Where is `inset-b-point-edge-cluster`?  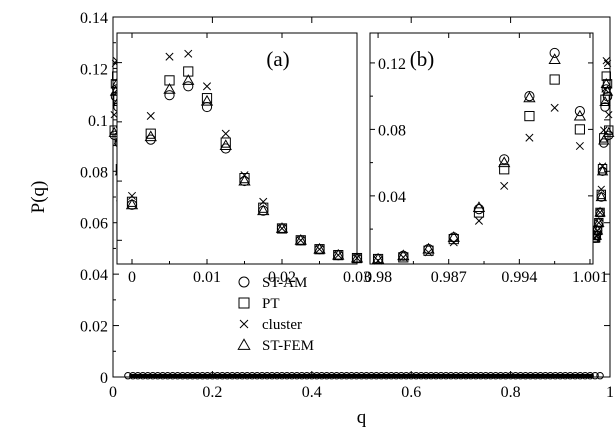 inset-b-point-edge-cluster is located at coordinates (579, 146).